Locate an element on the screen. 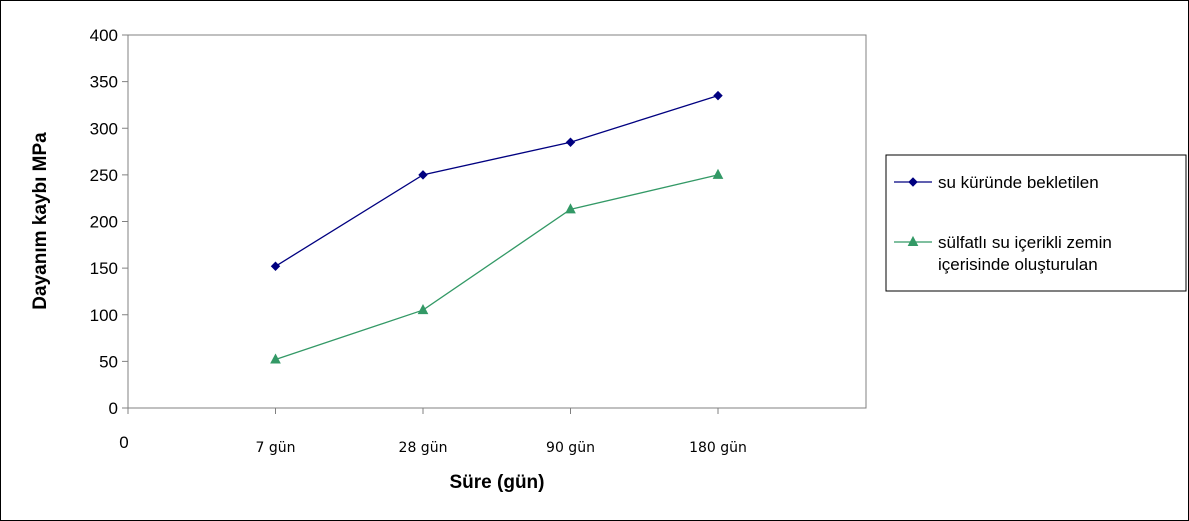 This screenshot has width=1189, height=521. legend-label: sülfatlı su içerikli zemin is located at coordinates (1025, 242).